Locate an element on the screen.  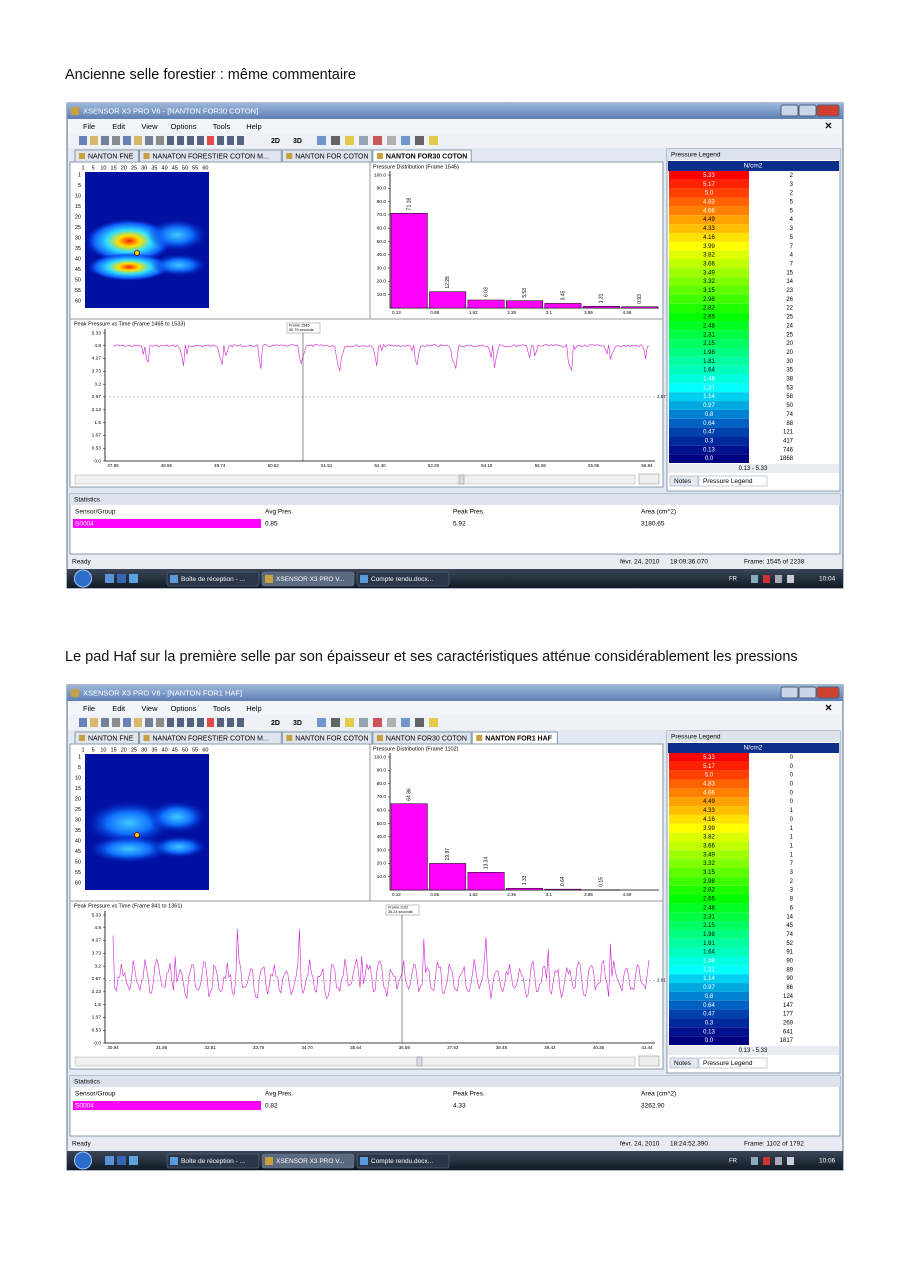
legend-count: 86 is located at coordinates (789, 988).